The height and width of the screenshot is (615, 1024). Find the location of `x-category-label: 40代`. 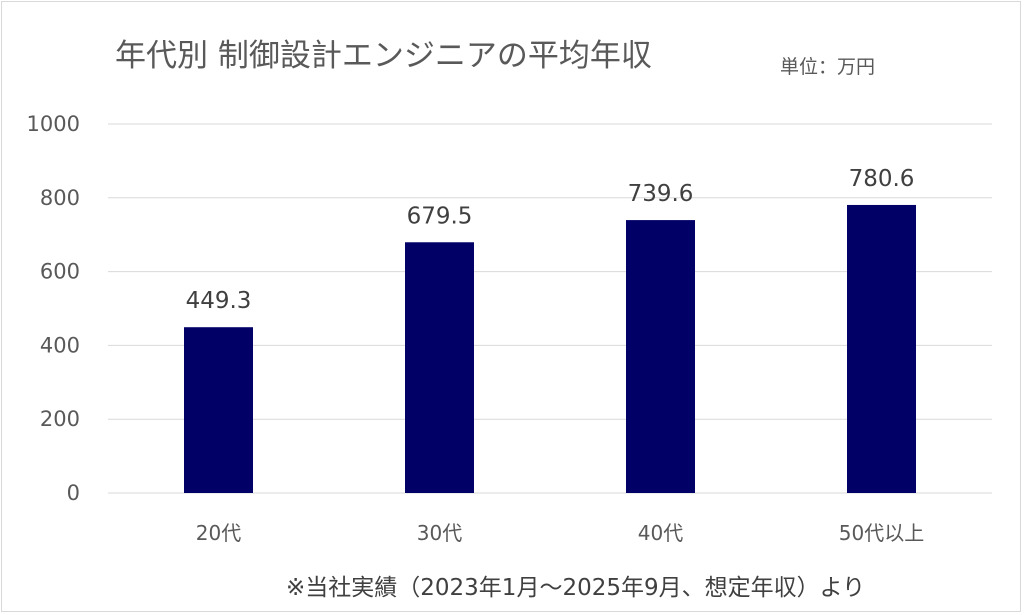

x-category-label: 40代 is located at coordinates (660, 533).